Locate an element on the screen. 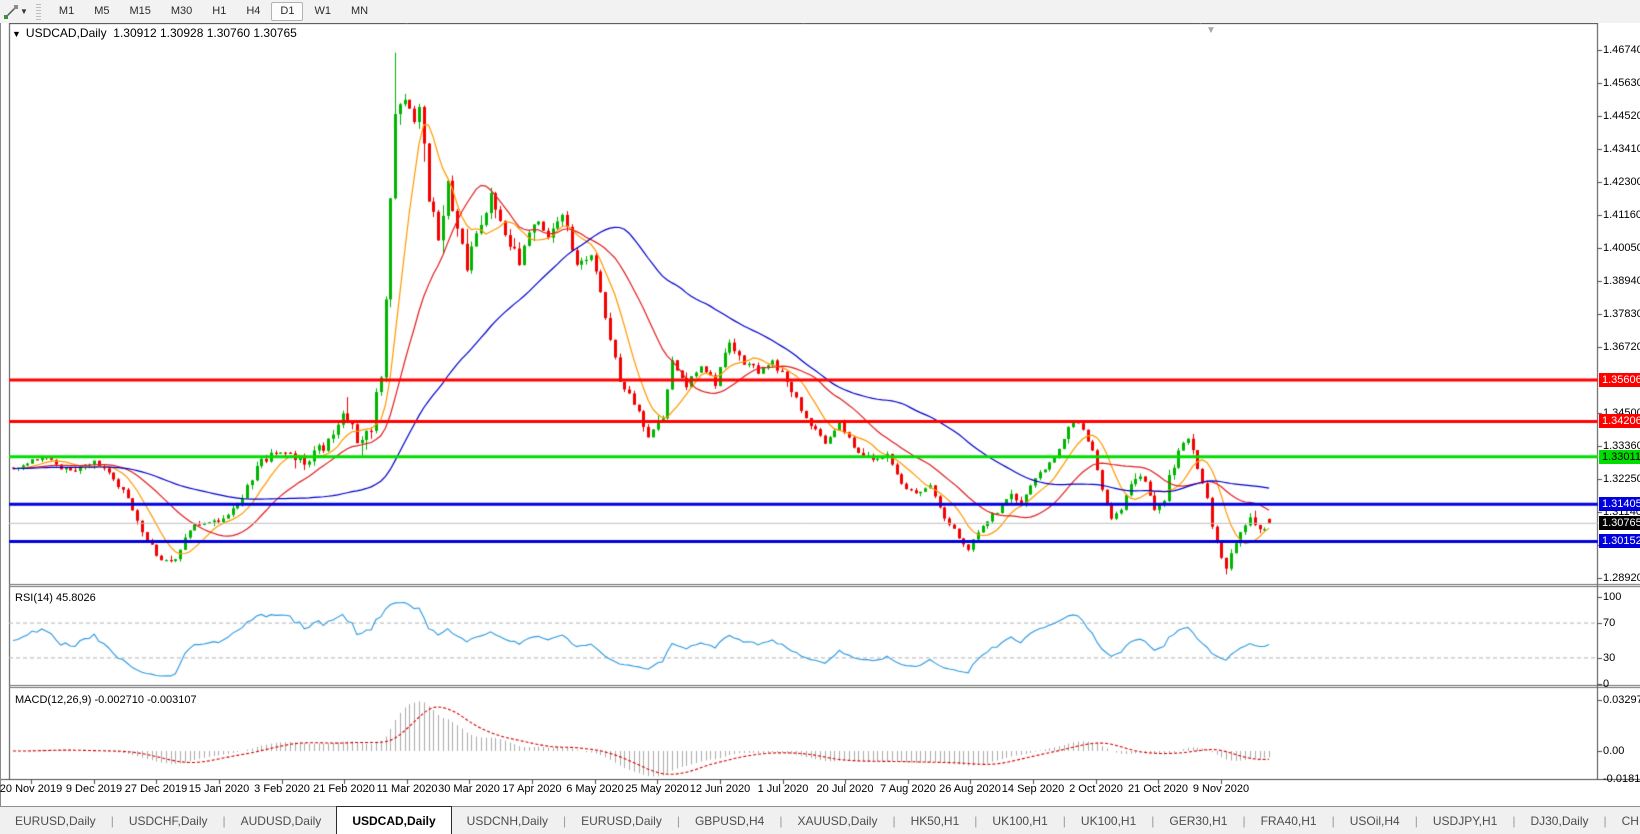 The height and width of the screenshot is (834, 1640). time-axis-label: 11 Mar 2020 is located at coordinates (407, 789).